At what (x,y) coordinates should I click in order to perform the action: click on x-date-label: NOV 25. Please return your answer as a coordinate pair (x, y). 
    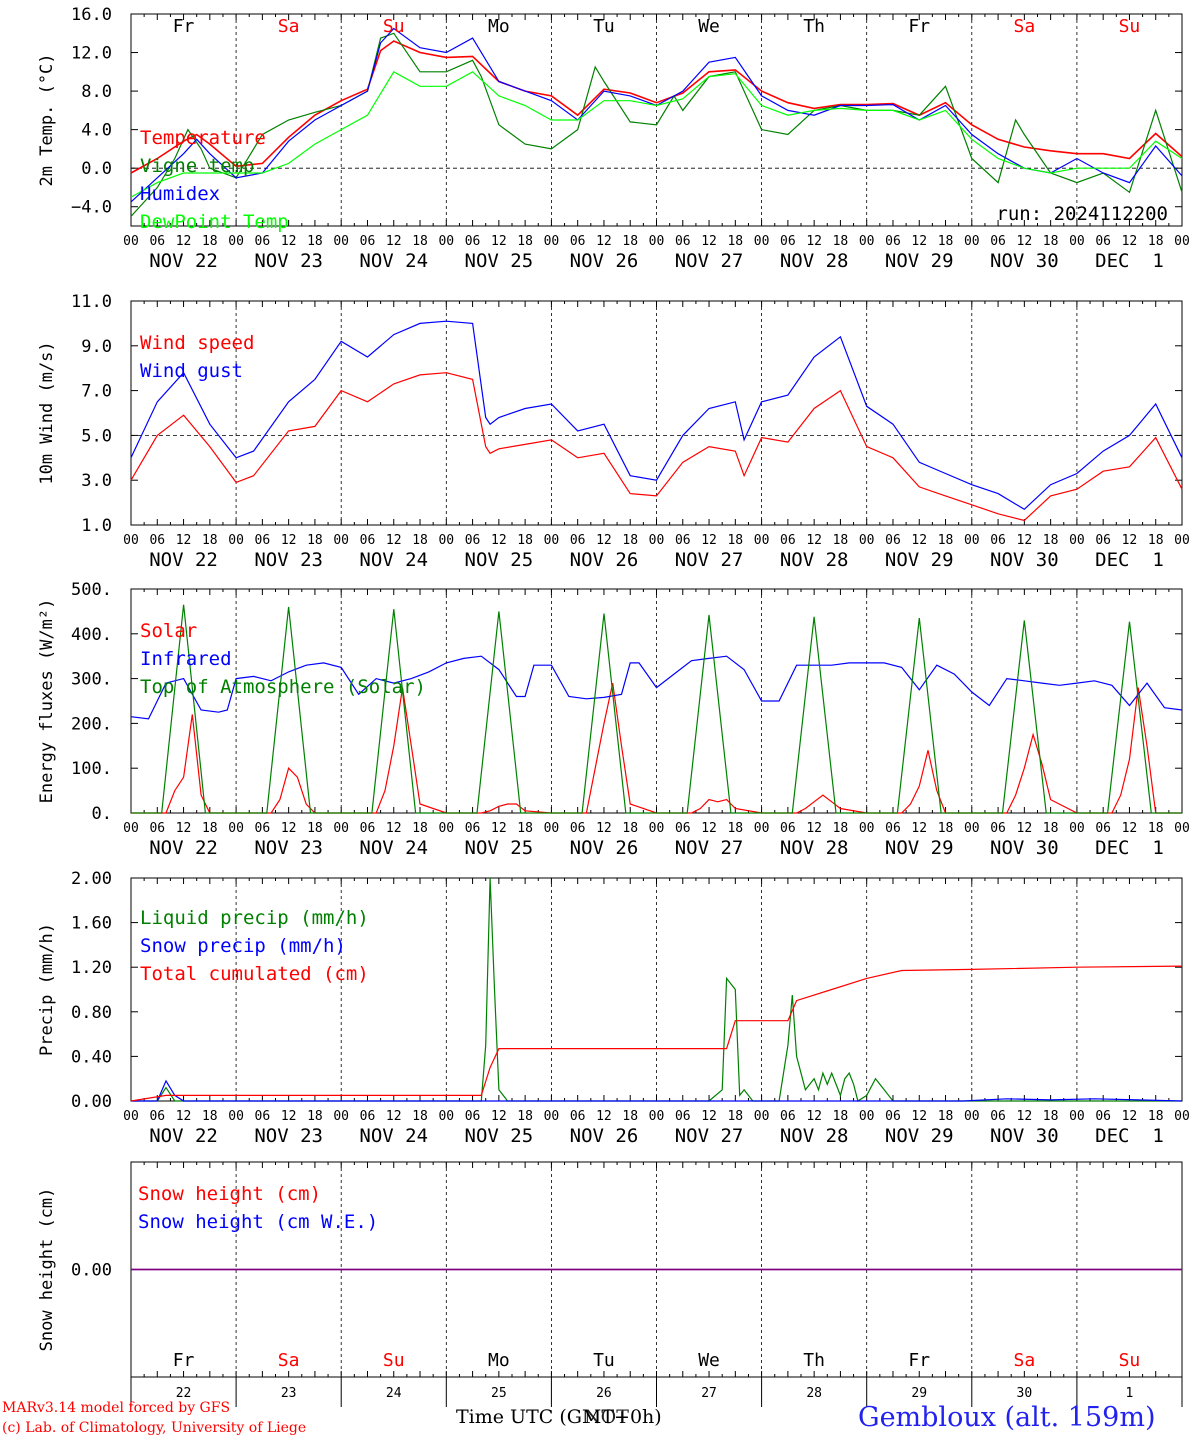
    Looking at the image, I should click on (499, 1136).